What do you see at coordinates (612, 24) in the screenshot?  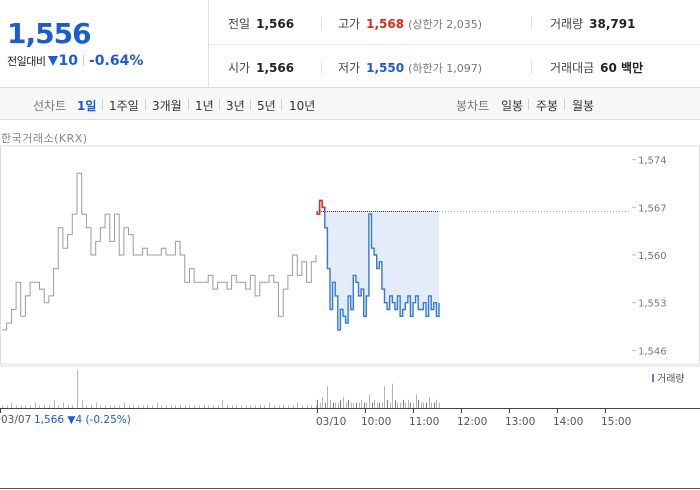 I see `volume-value: 38,791` at bounding box center [612, 24].